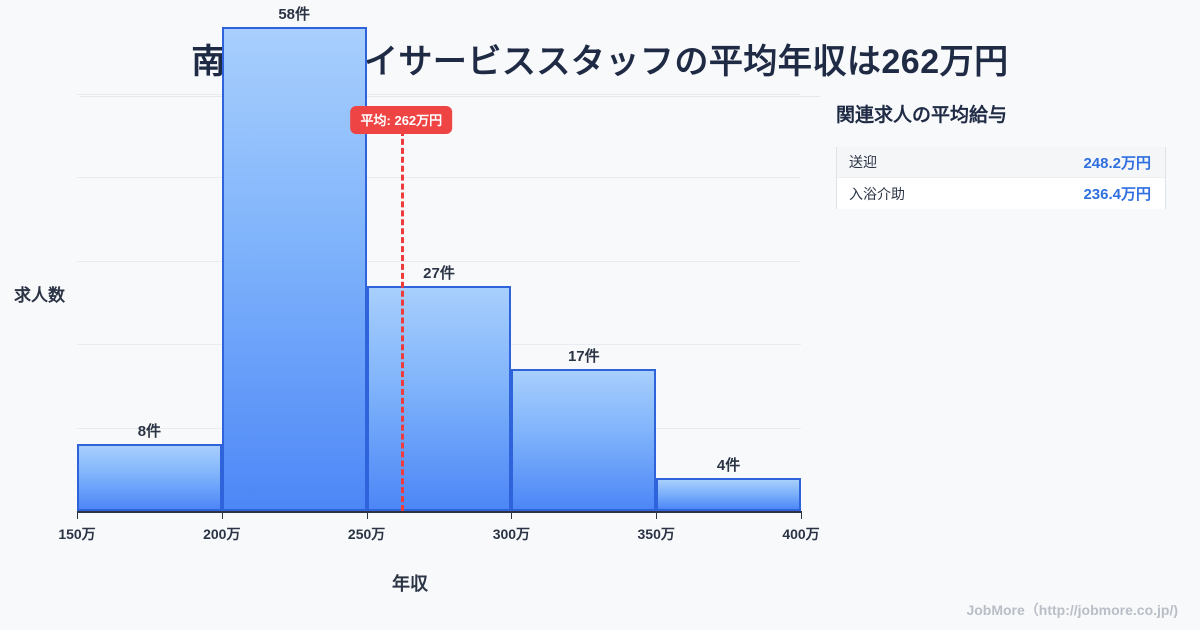 The image size is (1200, 630). What do you see at coordinates (439, 512) in the screenshot?
I see `x-axis-line` at bounding box center [439, 512].